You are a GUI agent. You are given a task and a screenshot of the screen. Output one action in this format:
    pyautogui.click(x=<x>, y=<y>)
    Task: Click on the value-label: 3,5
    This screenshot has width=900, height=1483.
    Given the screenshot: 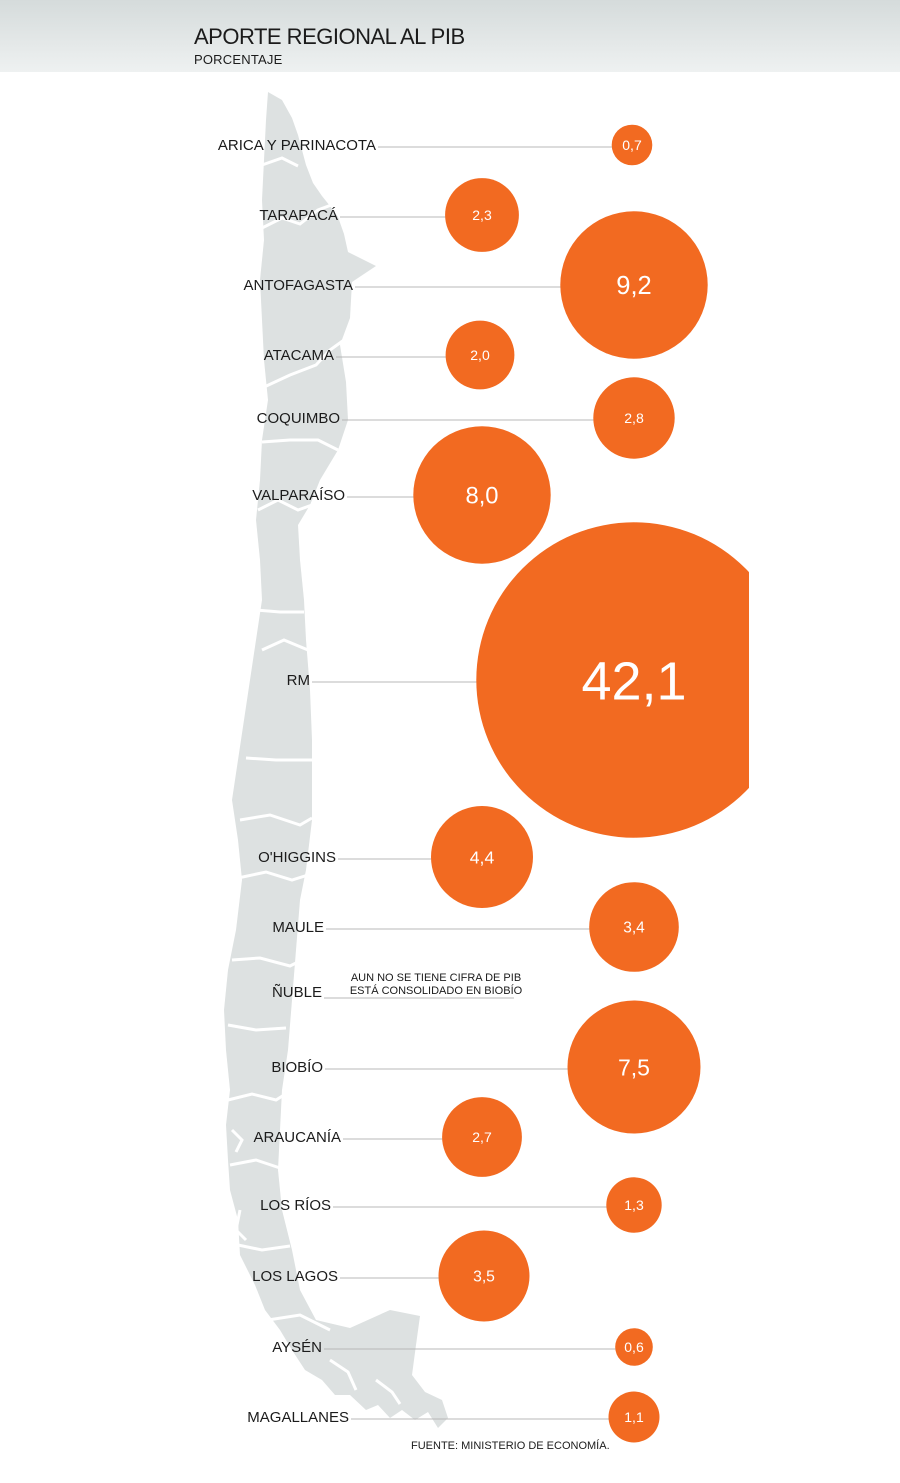 What is the action you would take?
    pyautogui.click(x=484, y=1277)
    